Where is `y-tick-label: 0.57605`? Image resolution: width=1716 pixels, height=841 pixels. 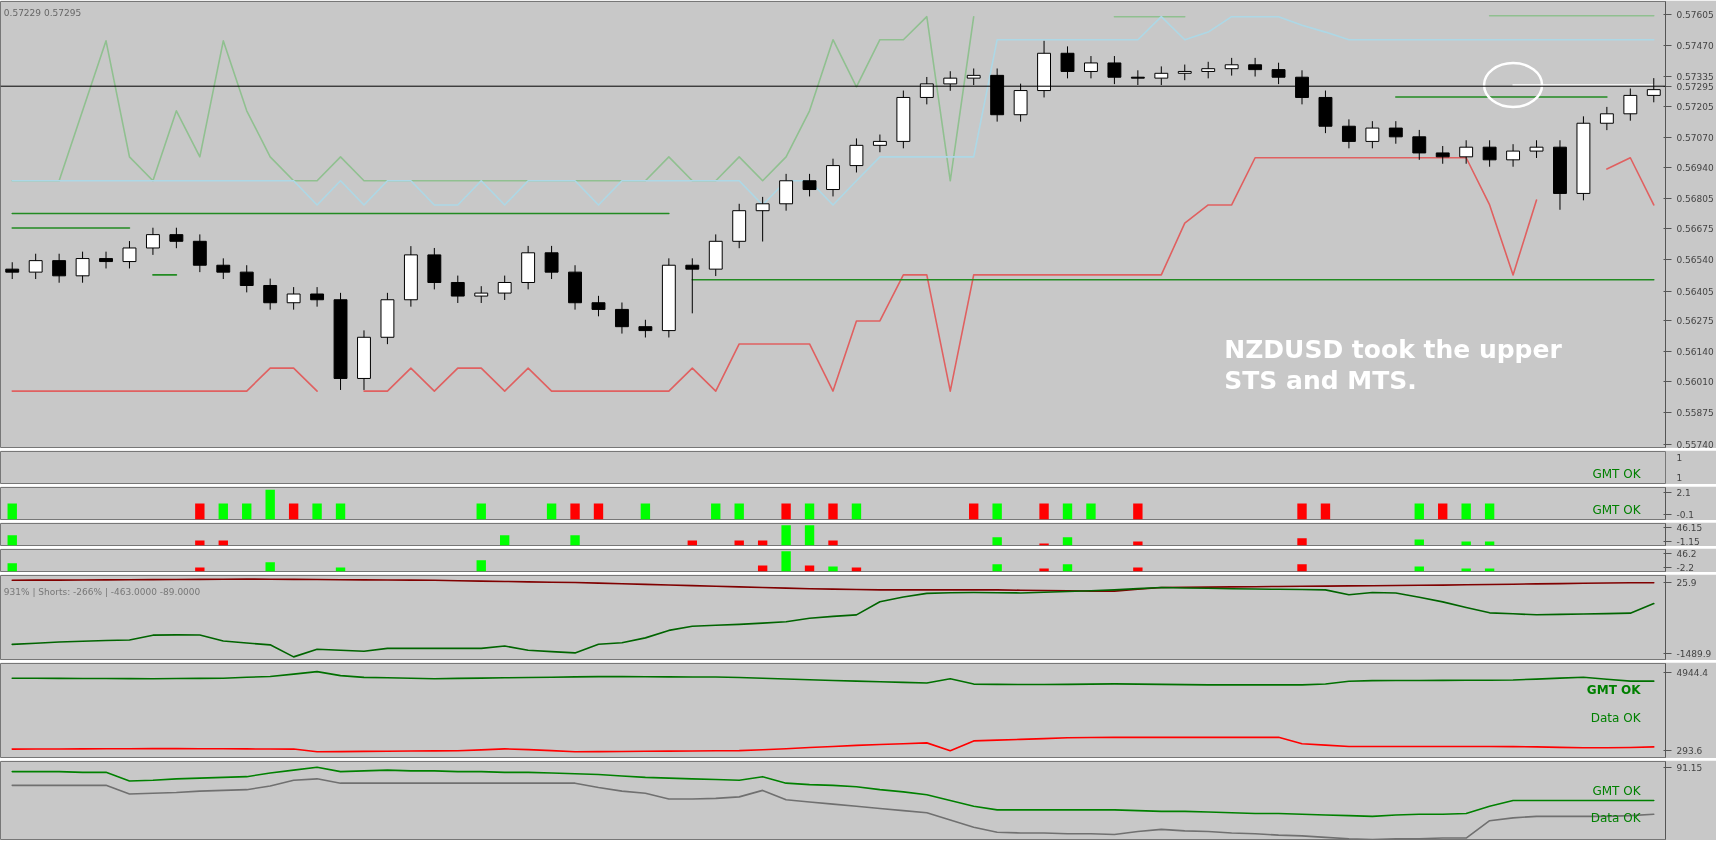
y-tick-label: 0.57605 is located at coordinates (1695, 15).